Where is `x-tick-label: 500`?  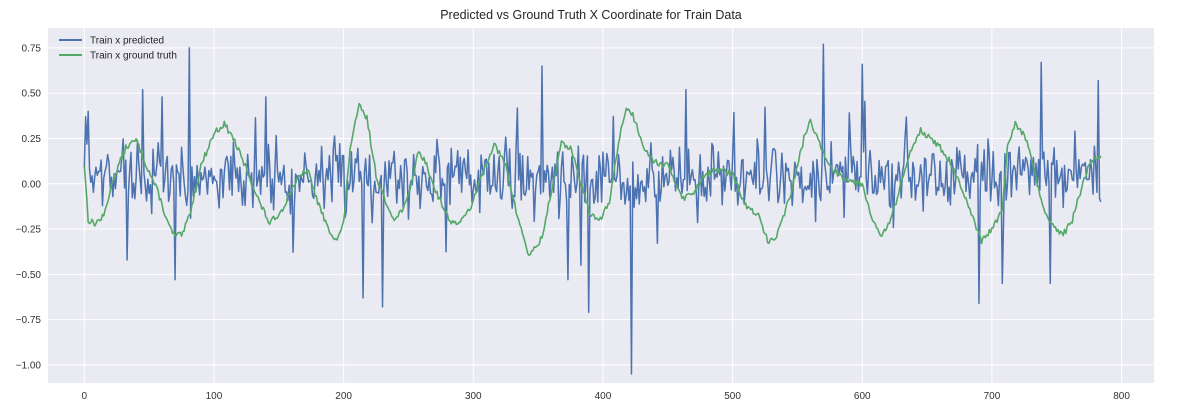 x-tick-label: 500 is located at coordinates (732, 396).